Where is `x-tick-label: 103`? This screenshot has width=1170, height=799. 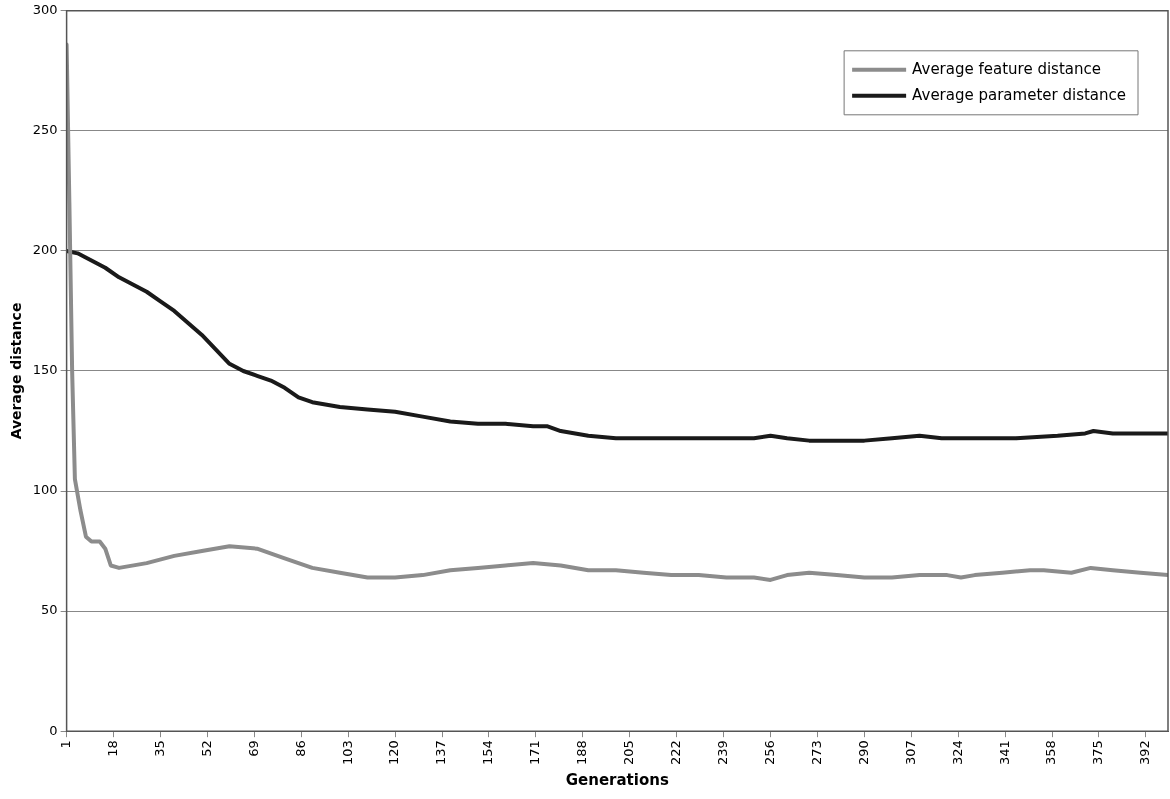 x-tick-label: 103 is located at coordinates (347, 753).